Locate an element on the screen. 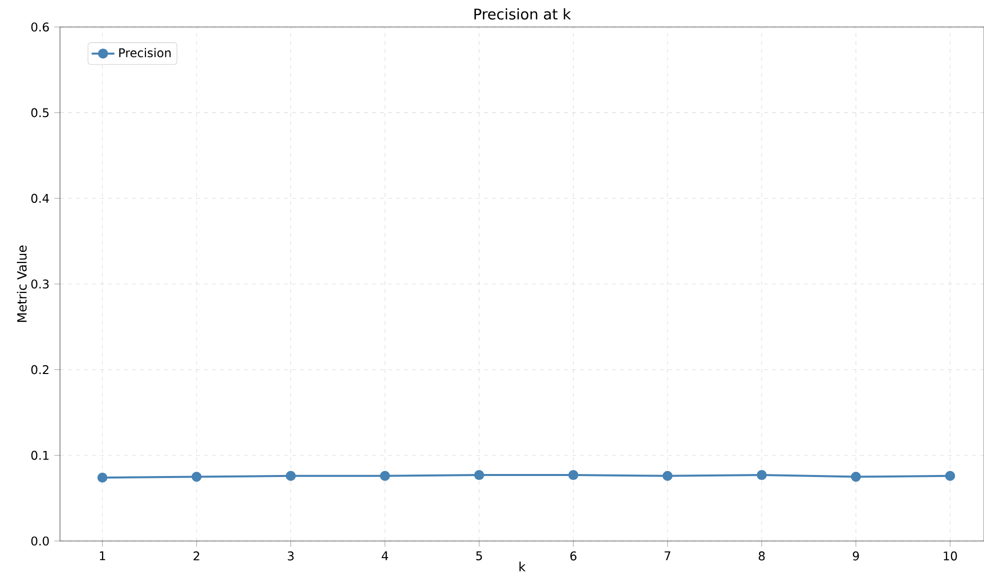  x-tick-label: 6 is located at coordinates (573, 555).